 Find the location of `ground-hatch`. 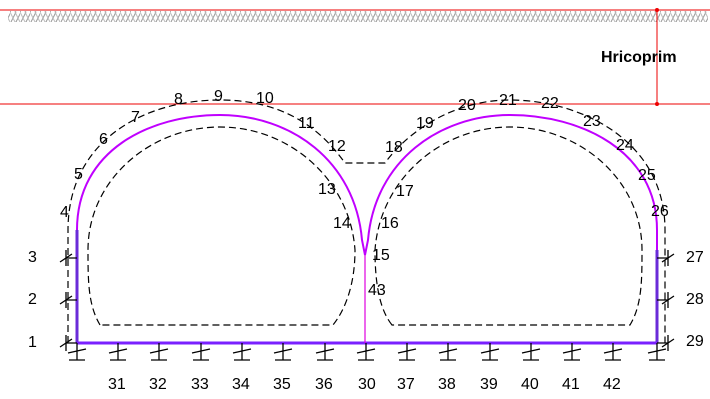

ground-hatch is located at coordinates (358, 16).